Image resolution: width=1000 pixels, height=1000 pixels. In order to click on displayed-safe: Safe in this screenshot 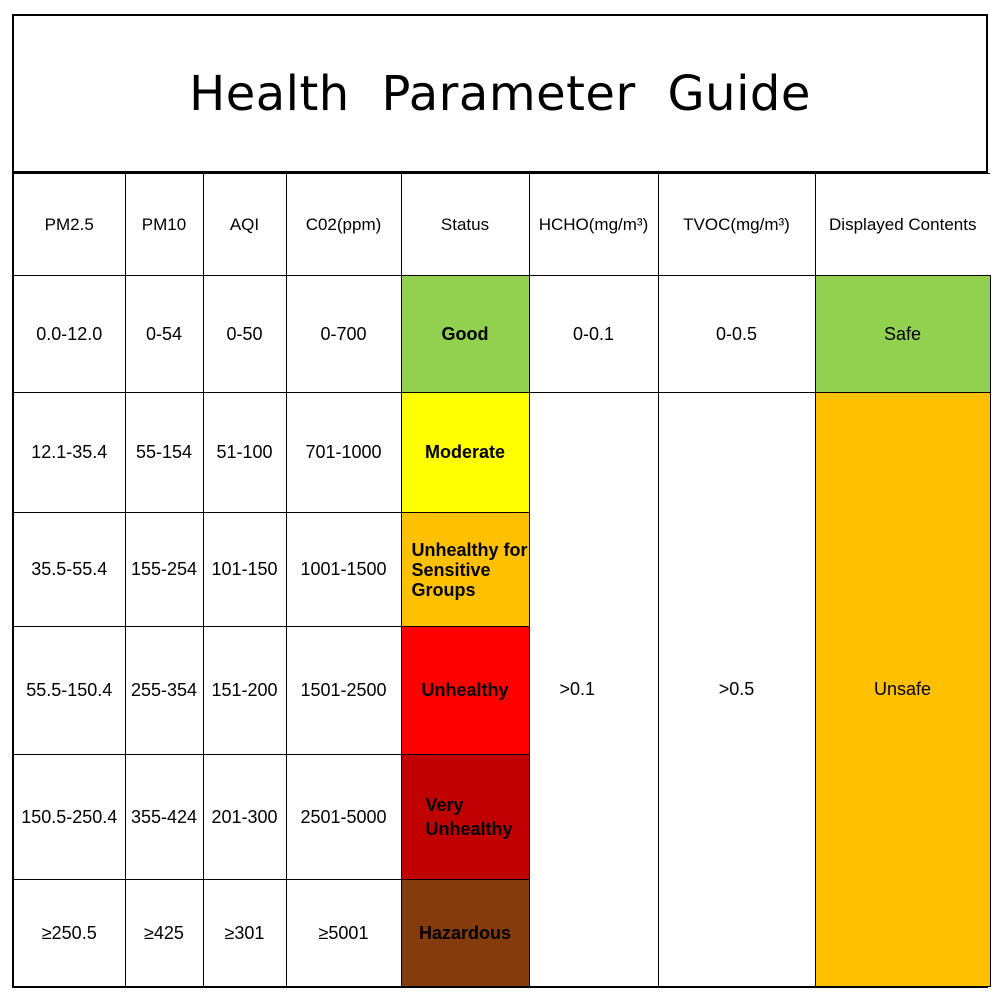, I will do `click(902, 334)`.